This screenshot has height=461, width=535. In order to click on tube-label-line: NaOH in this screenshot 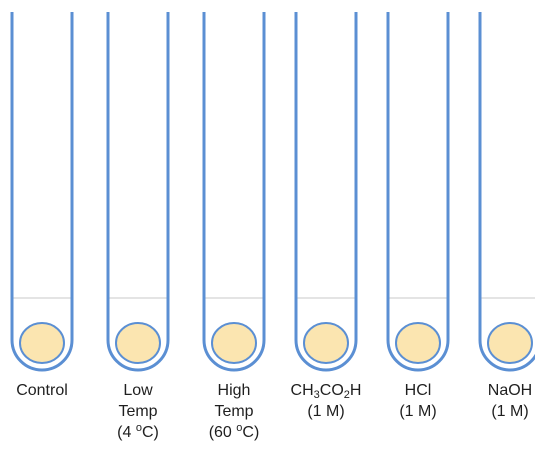, I will do `click(510, 390)`.